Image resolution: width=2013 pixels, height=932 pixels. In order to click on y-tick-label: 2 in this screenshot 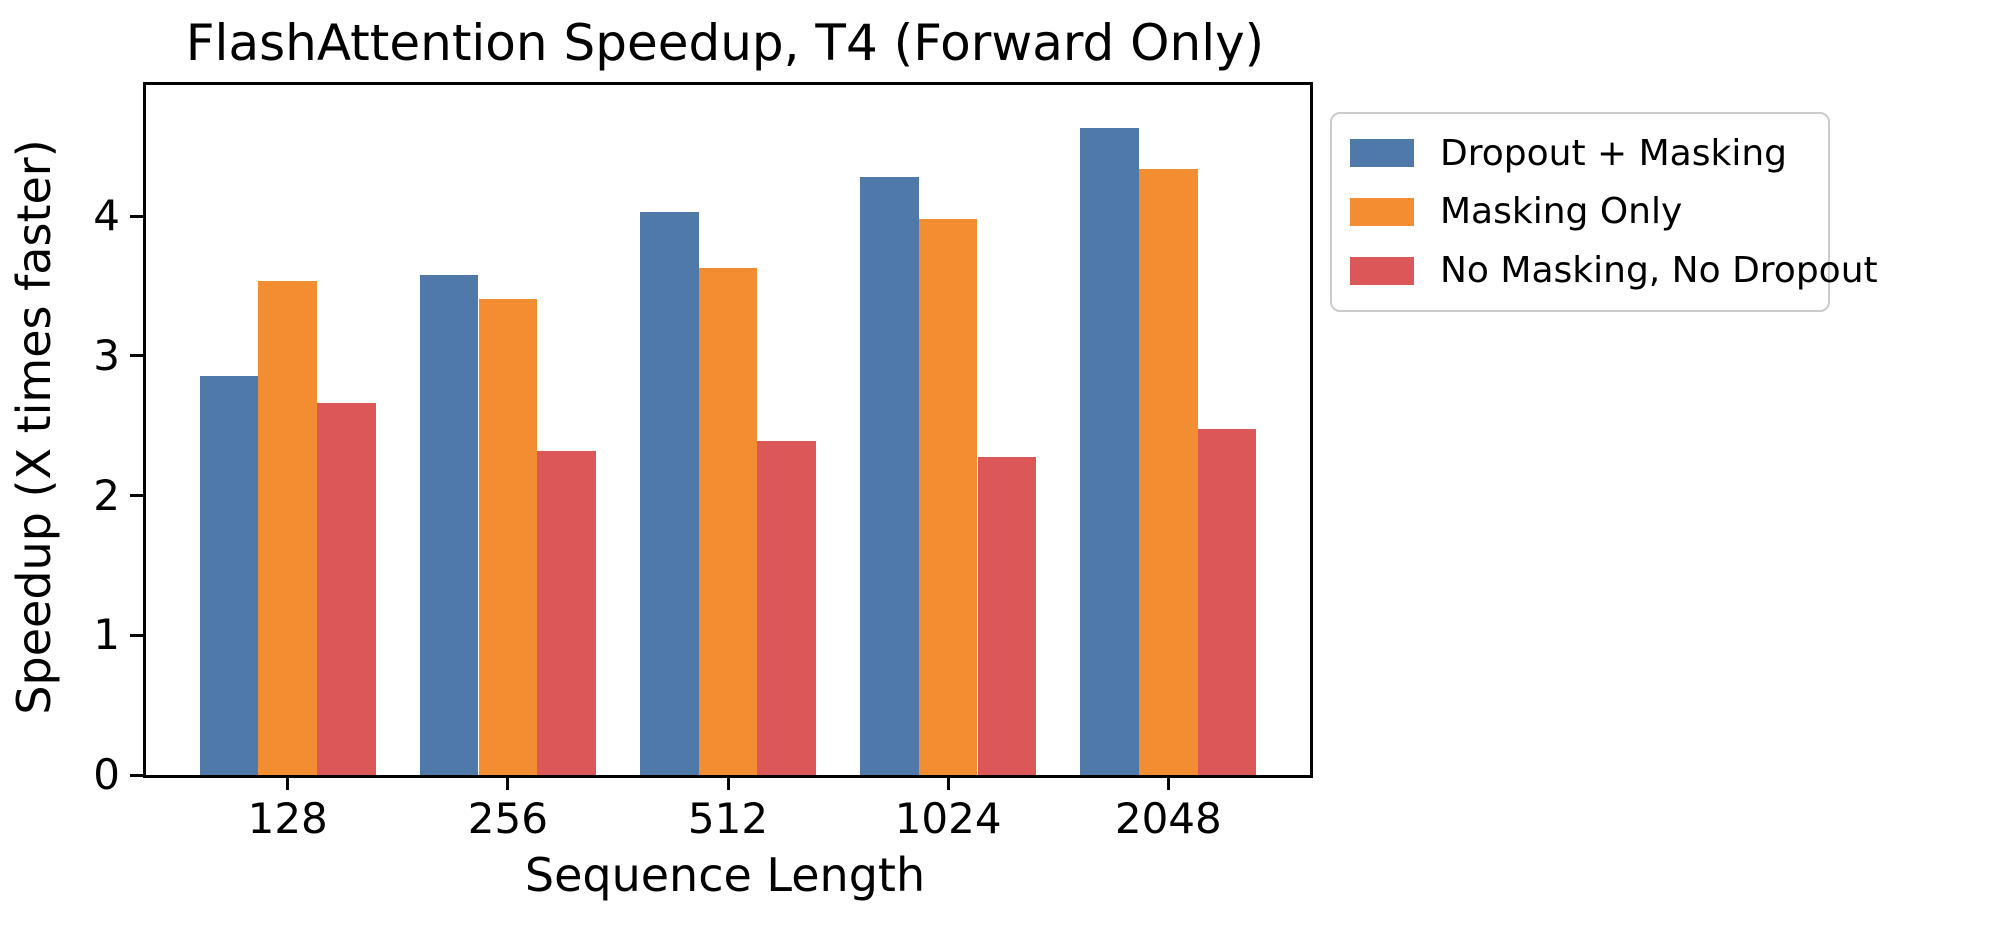, I will do `click(106, 495)`.